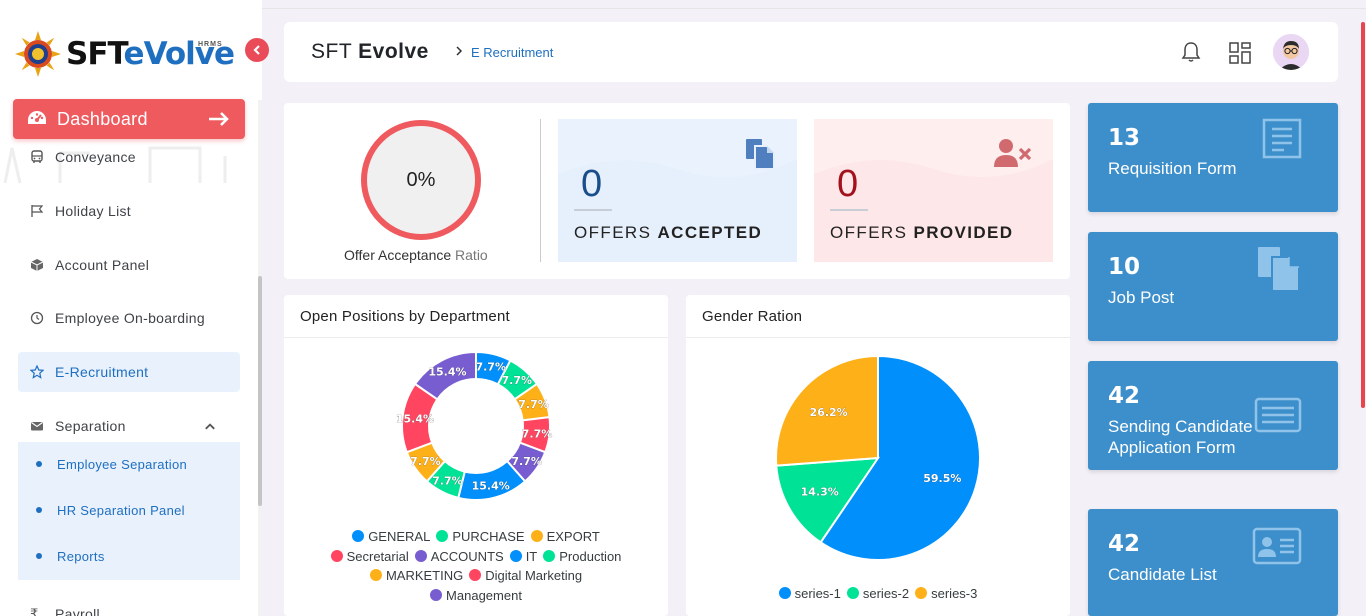 The height and width of the screenshot is (616, 1366). I want to click on legend-item-general: GENERAL, so click(391, 537).